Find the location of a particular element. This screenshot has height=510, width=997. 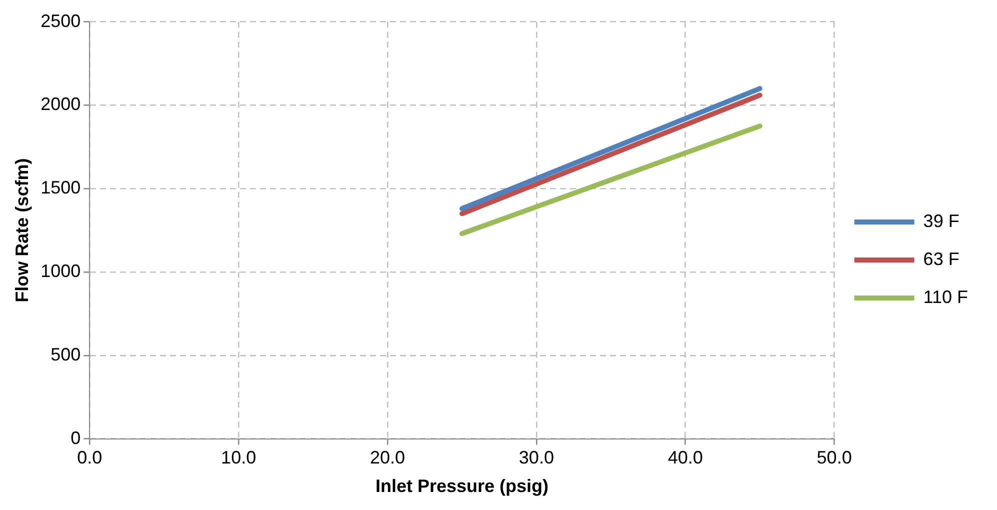

x-axis-title: Inlet Pressure (psig) is located at coordinates (462, 486).